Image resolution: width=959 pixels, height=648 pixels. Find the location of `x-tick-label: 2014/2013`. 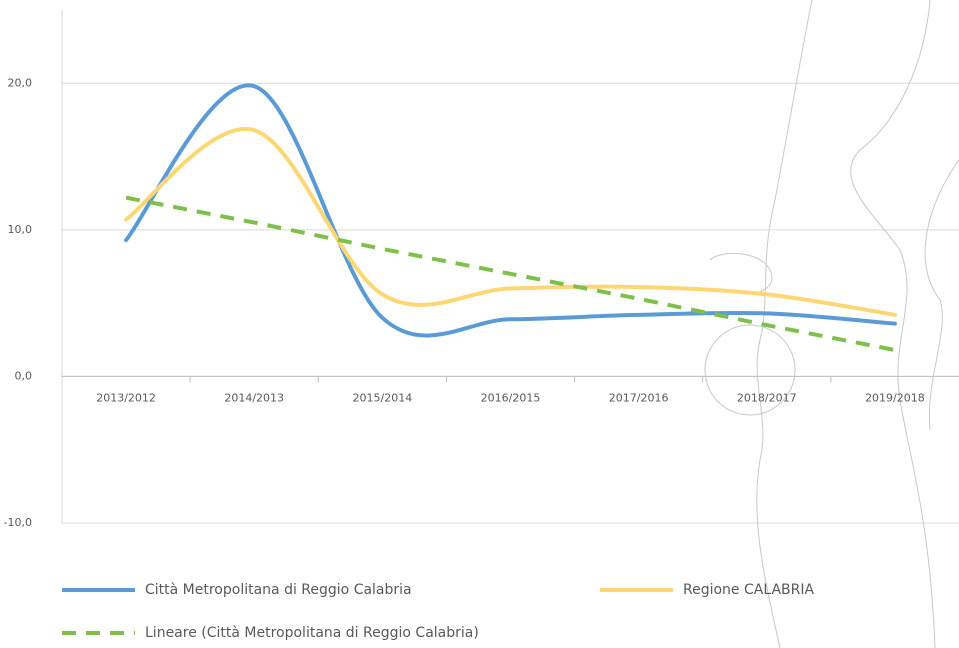

x-tick-label: 2014/2013 is located at coordinates (254, 397).